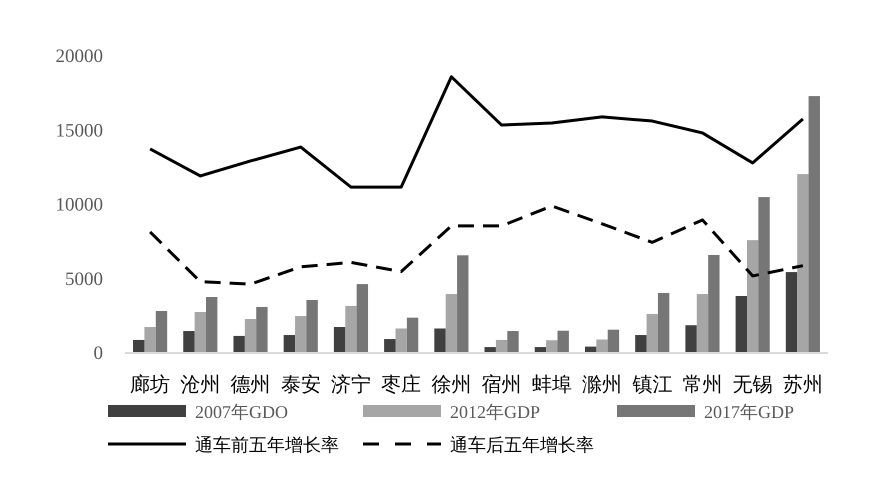 The width and height of the screenshot is (884, 486). What do you see at coordinates (502, 384) in the screenshot?
I see `x-tick-label: 宿州` at bounding box center [502, 384].